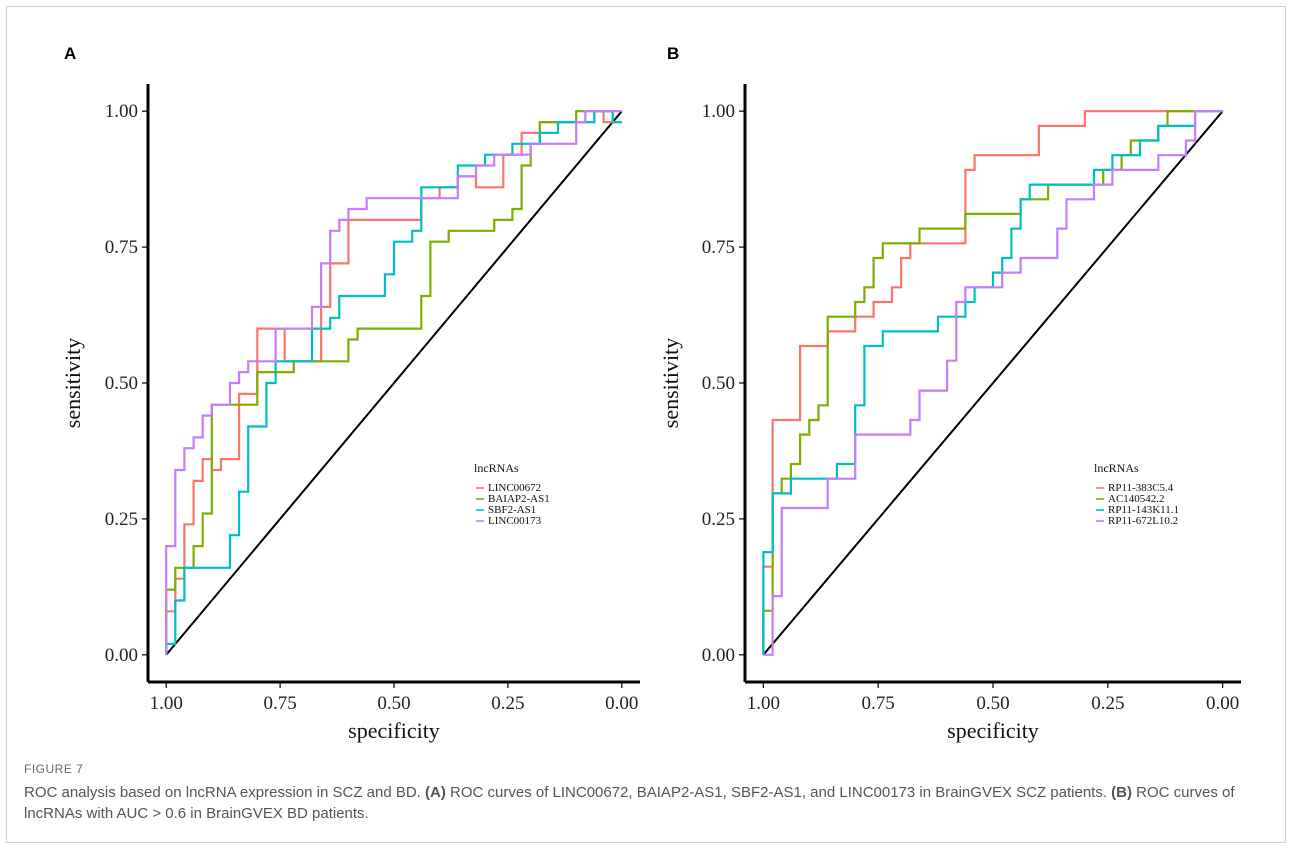 The image size is (1293, 849). Describe the element at coordinates (514, 488) in the screenshot. I see `legend-label: LINC00672` at that location.